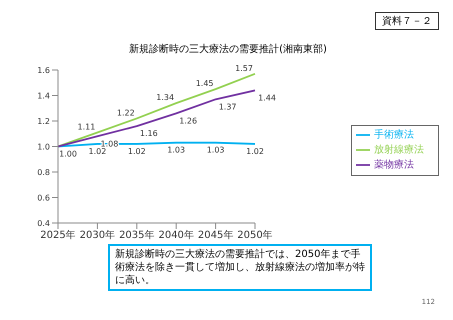 The image size is (453, 320). I want to click on data-label: 1.26, so click(188, 121).